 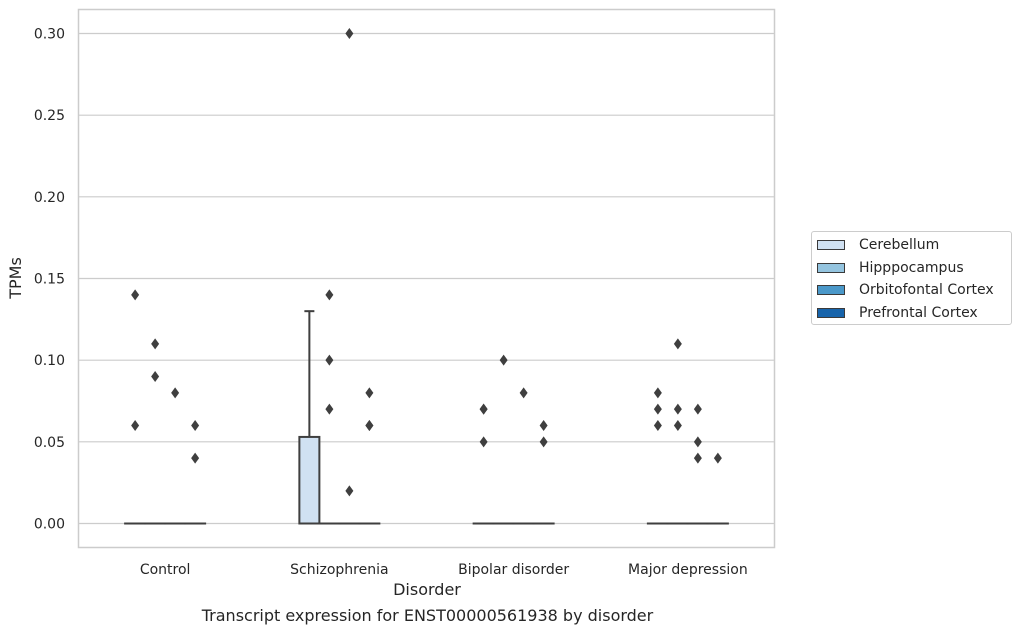 I want to click on y-tick-labels: 0.00 0.05 0.10 0.15 0.20 0.25 0.30, so click(x=49, y=280).